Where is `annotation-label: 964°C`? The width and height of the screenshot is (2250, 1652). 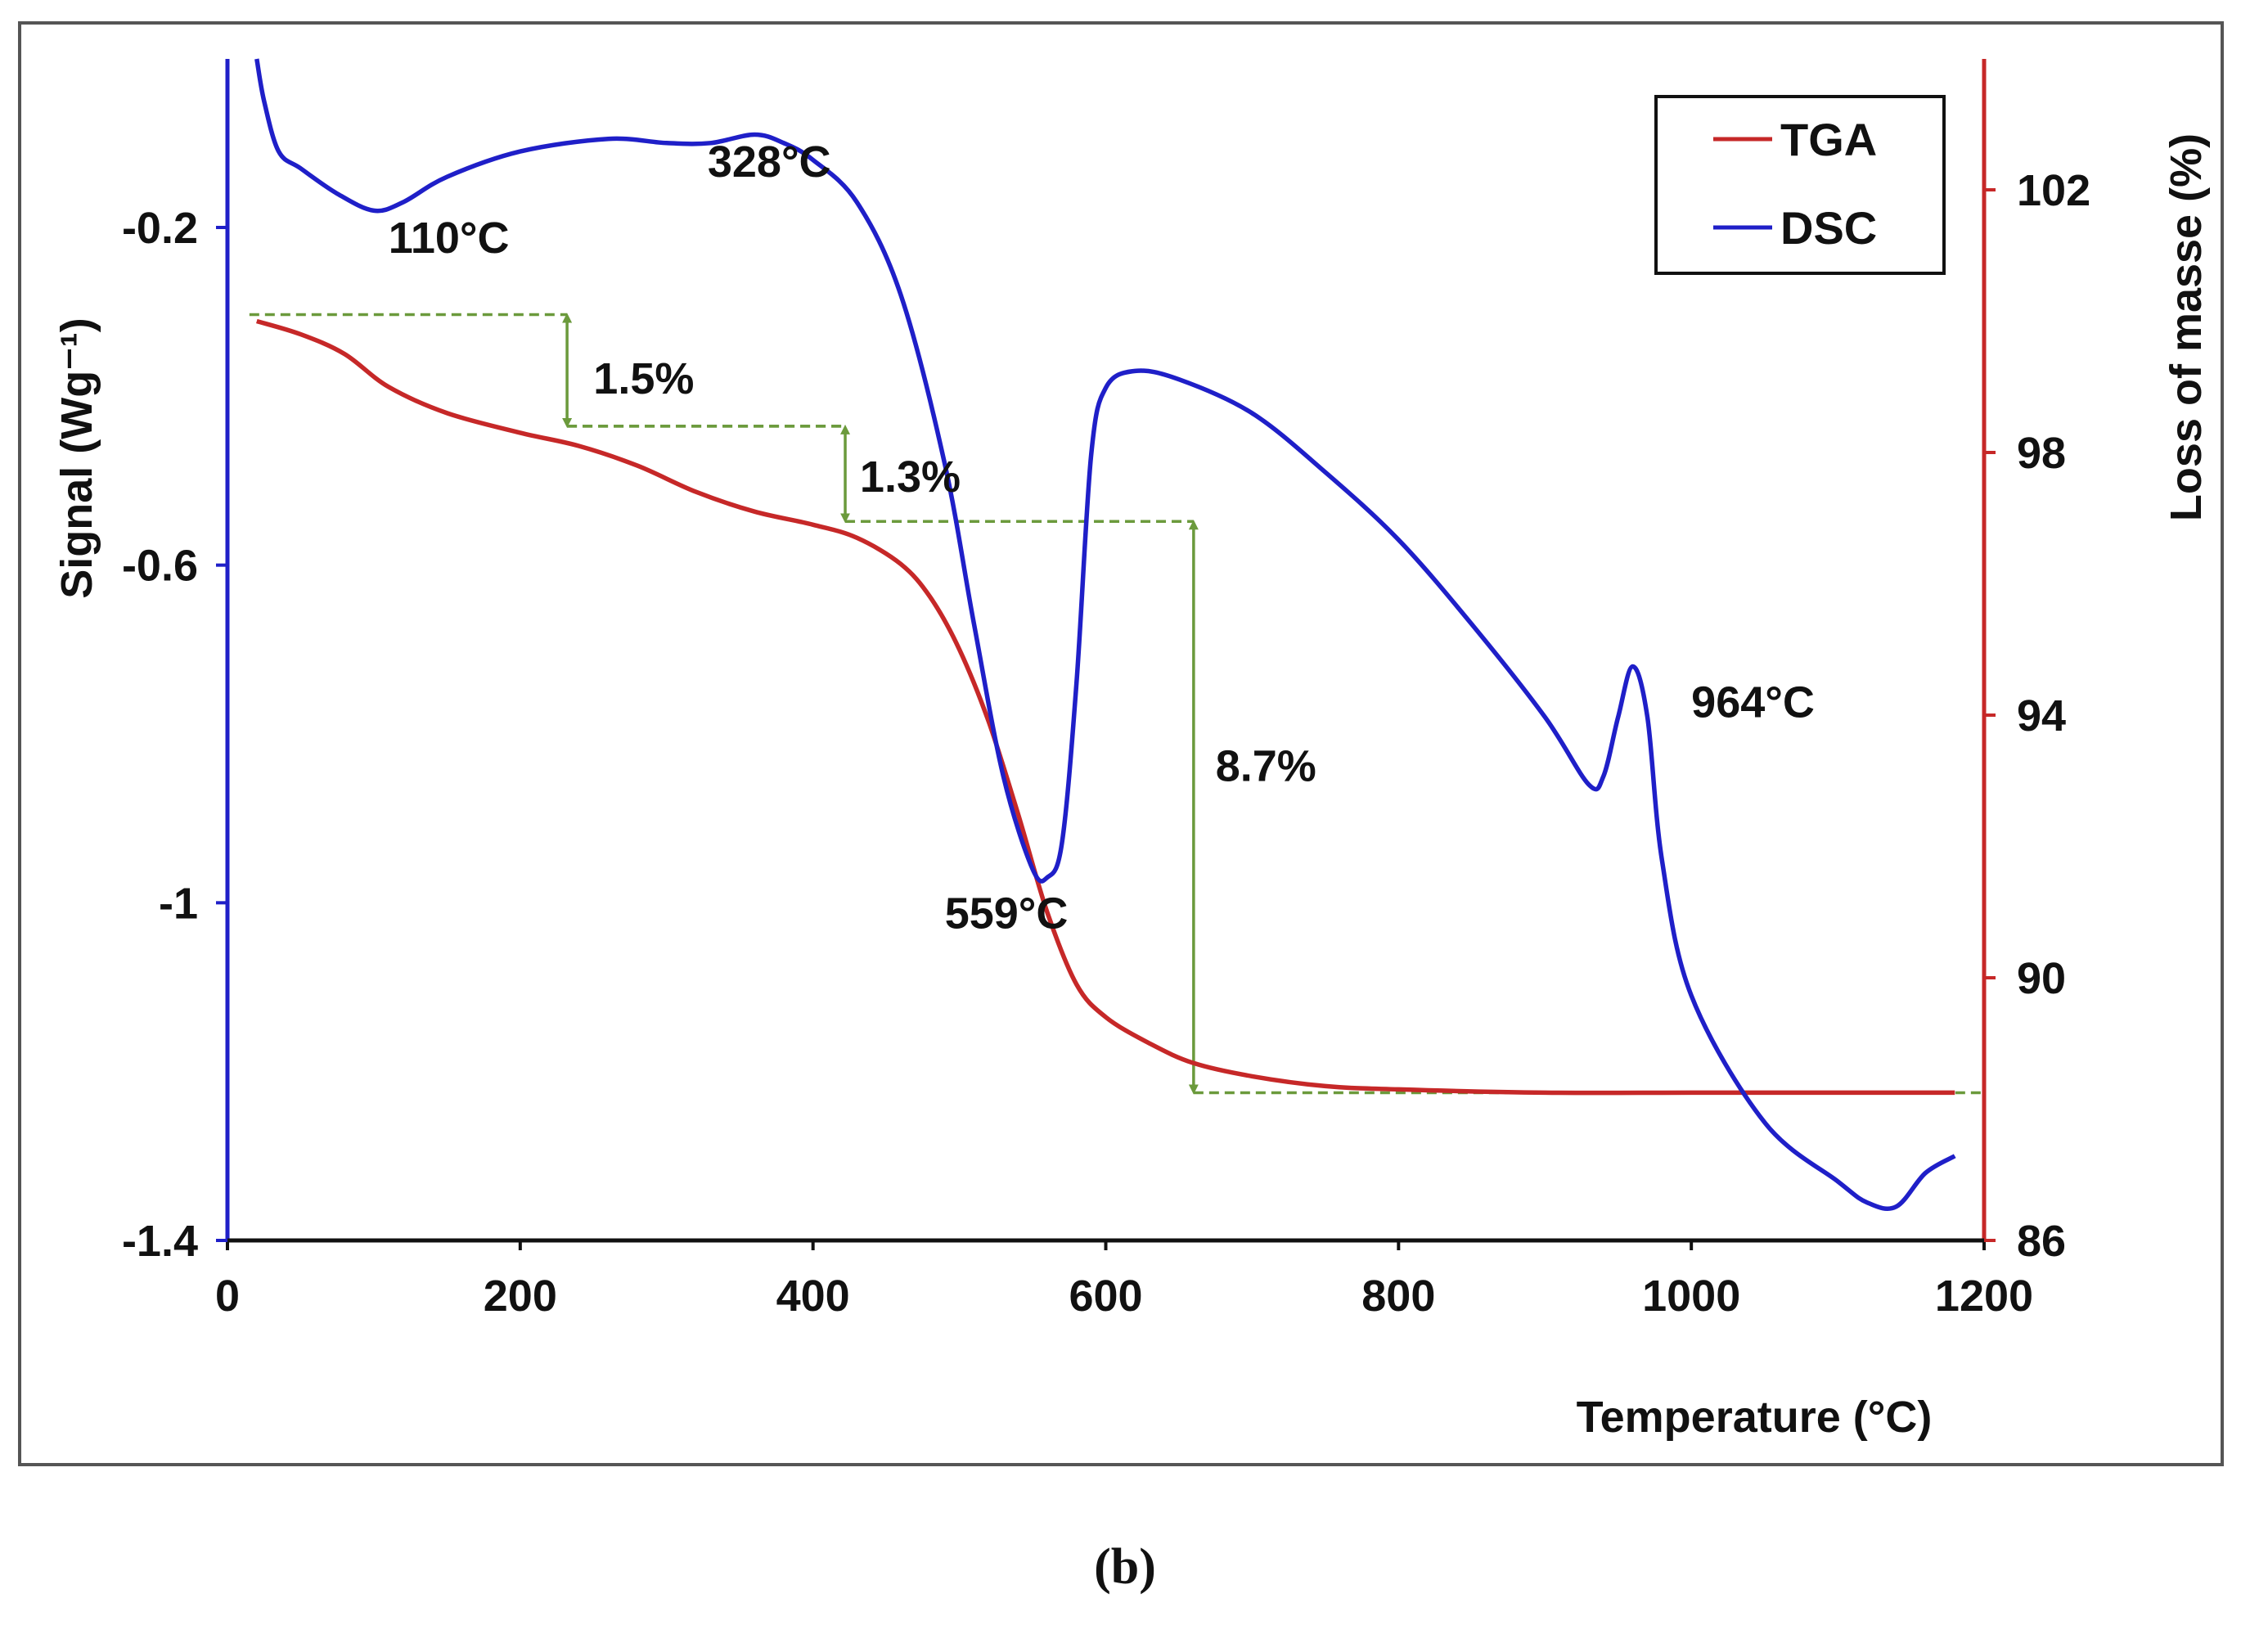 annotation-label: 964°C is located at coordinates (1753, 702).